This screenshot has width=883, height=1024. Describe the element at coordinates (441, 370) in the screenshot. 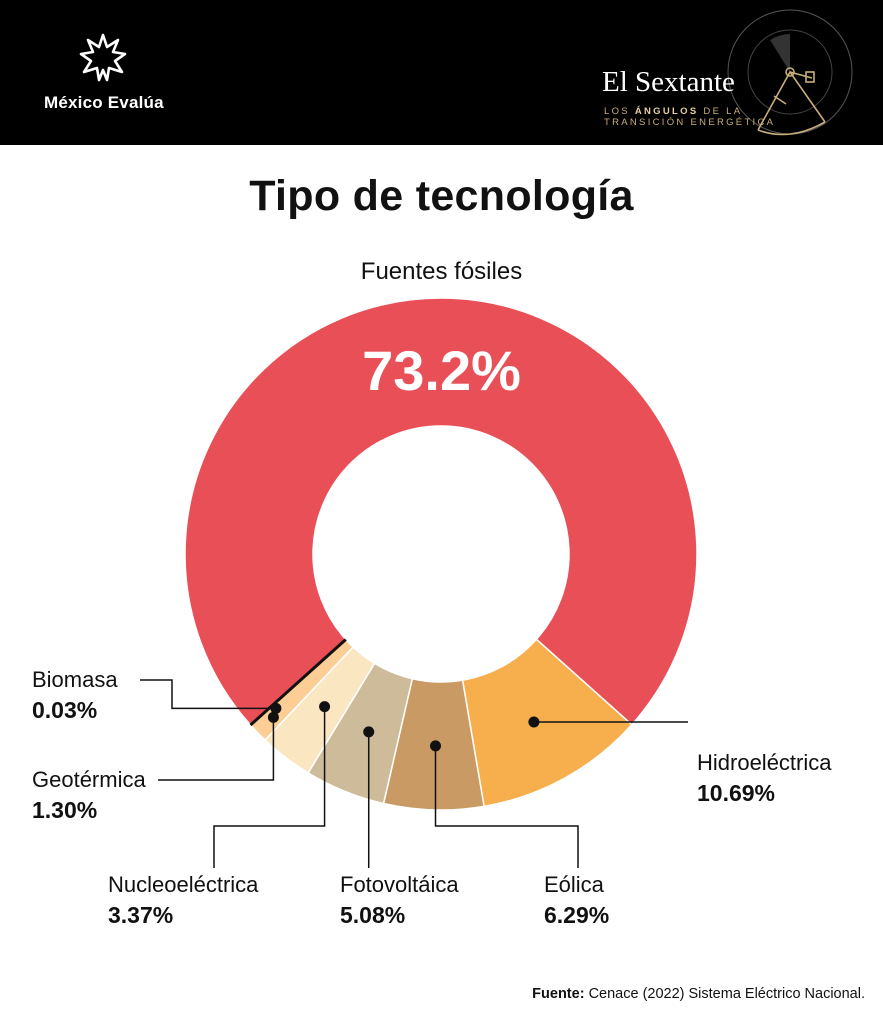

I see `highlight-value: 73.2%` at that location.